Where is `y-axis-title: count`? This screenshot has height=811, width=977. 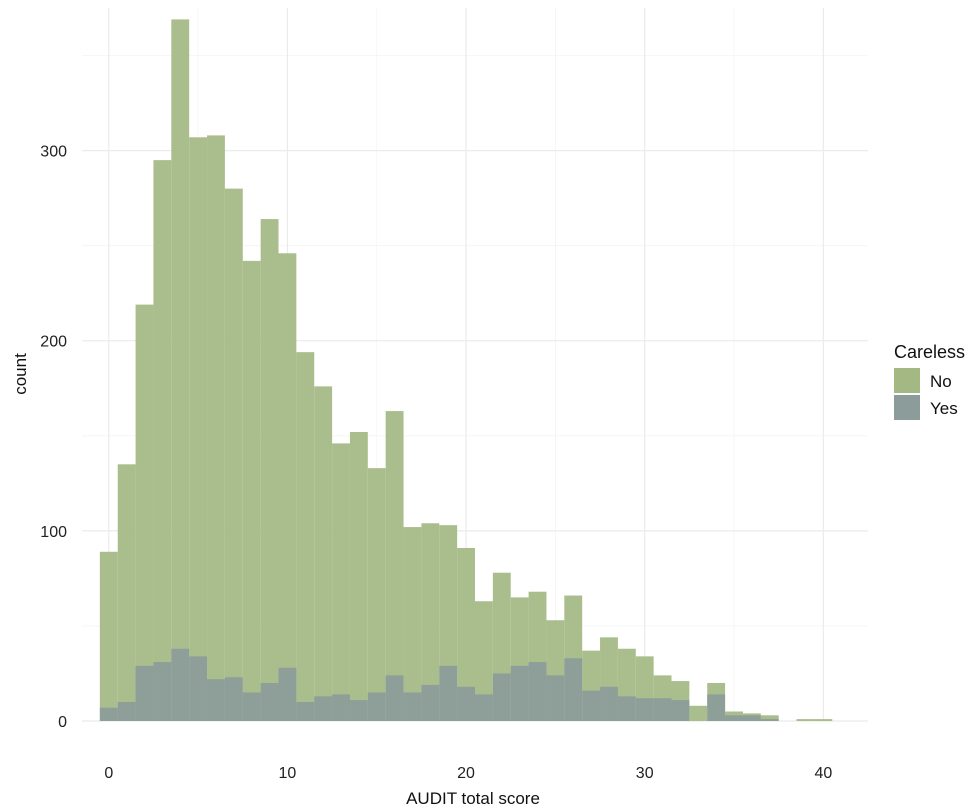 y-axis-title: count is located at coordinates (20, 374).